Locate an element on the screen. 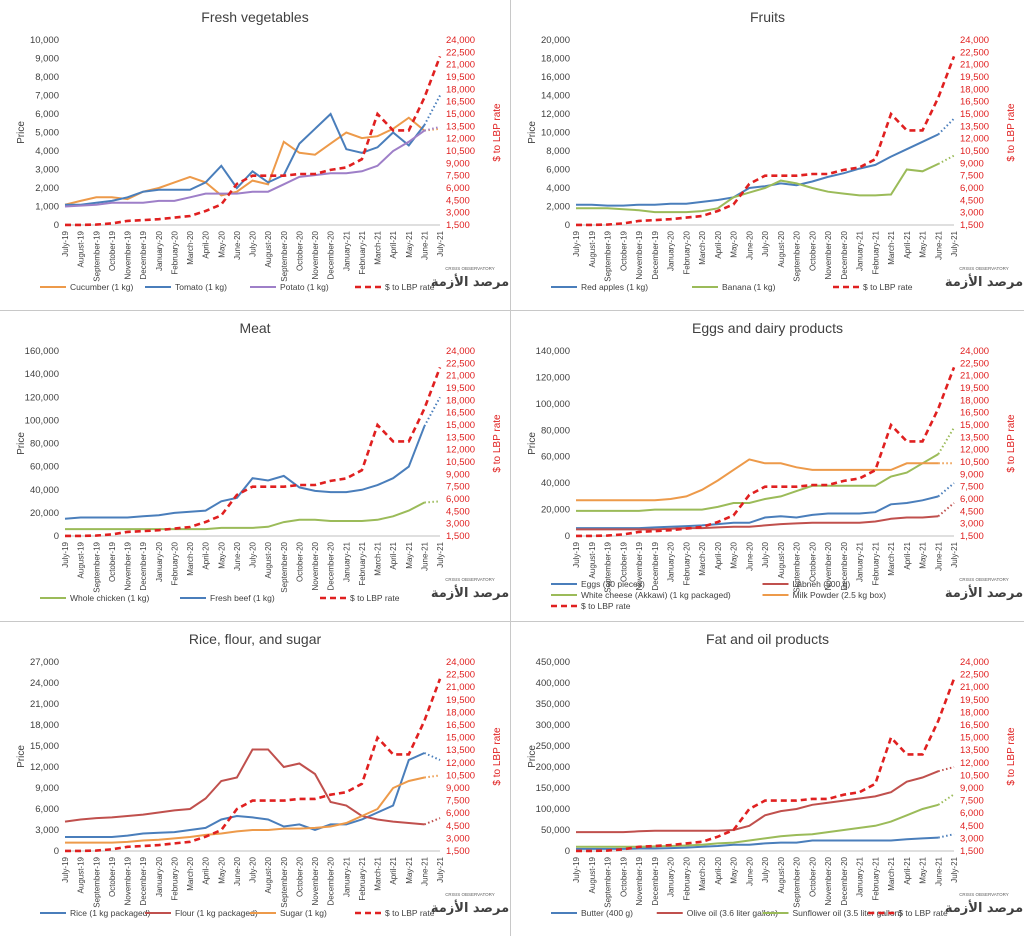 The image size is (1024, 936). y2-tick-label: 16,500 is located at coordinates (974, 102).